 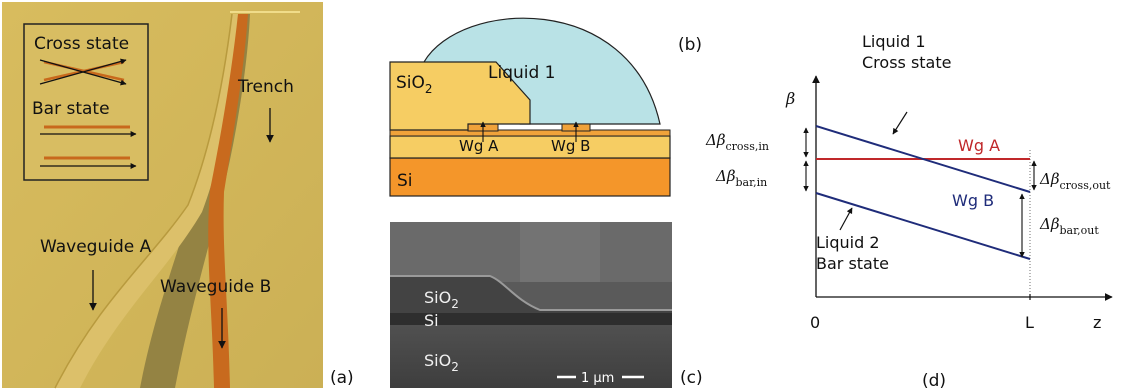 I want to click on lower-sio2, so click(x=530, y=147).